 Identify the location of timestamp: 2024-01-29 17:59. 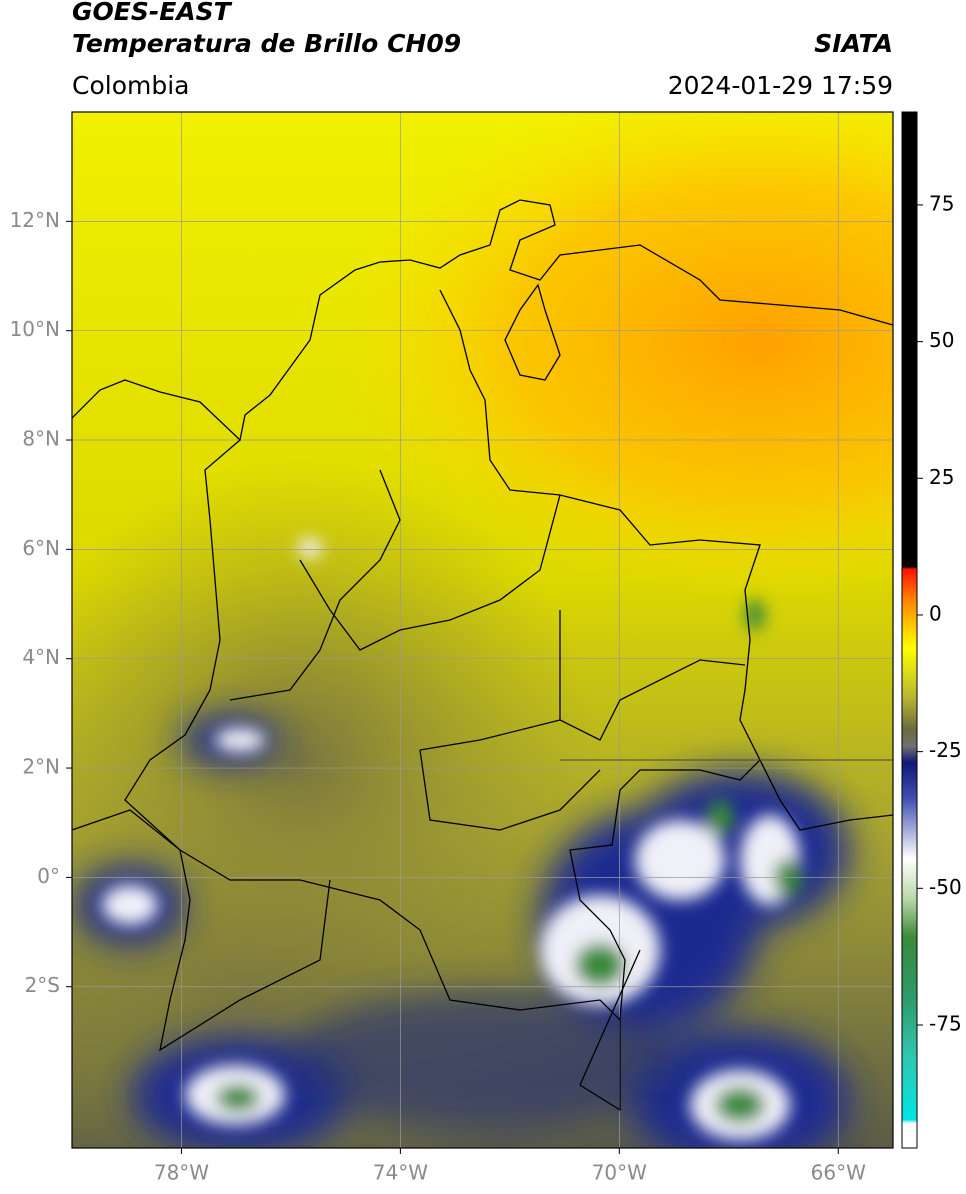
(780, 85).